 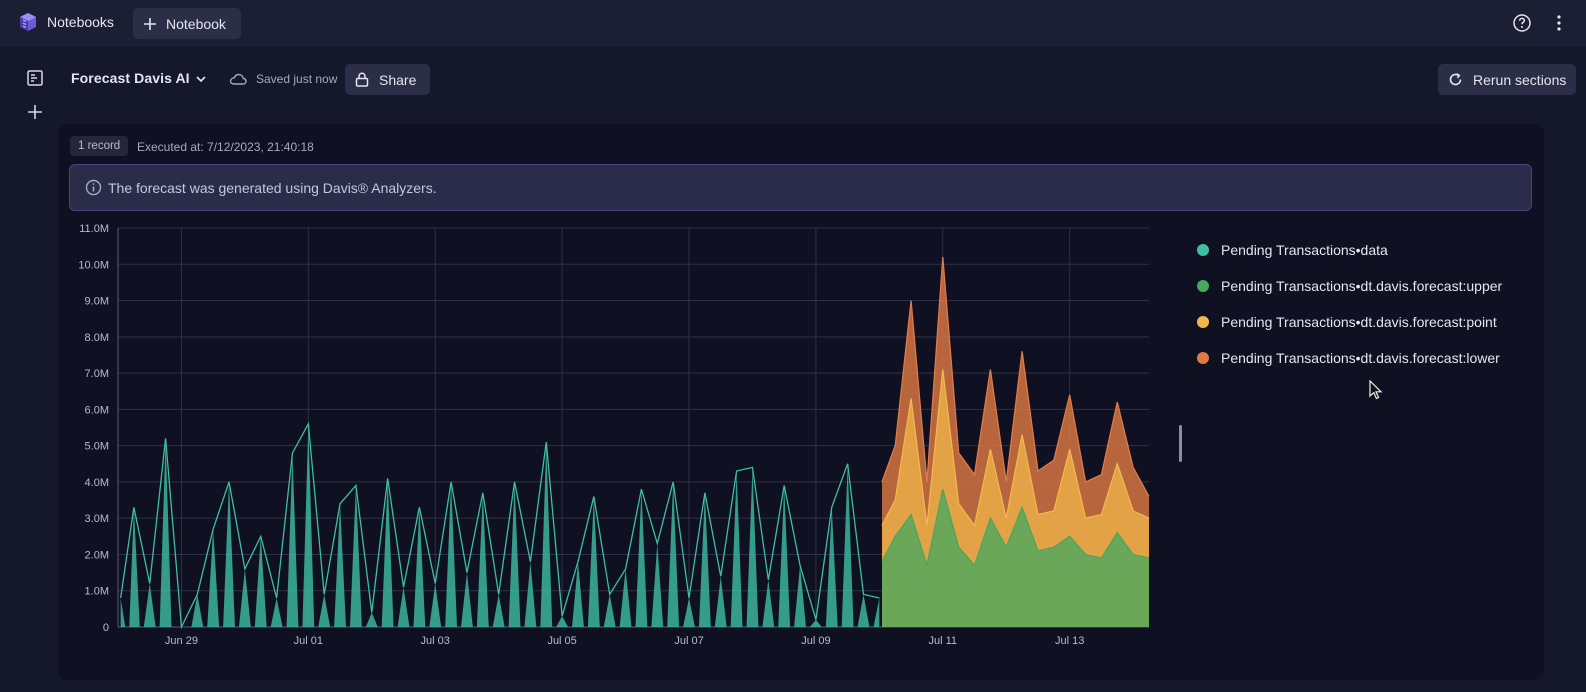 I want to click on share-label: Share, so click(x=398, y=79).